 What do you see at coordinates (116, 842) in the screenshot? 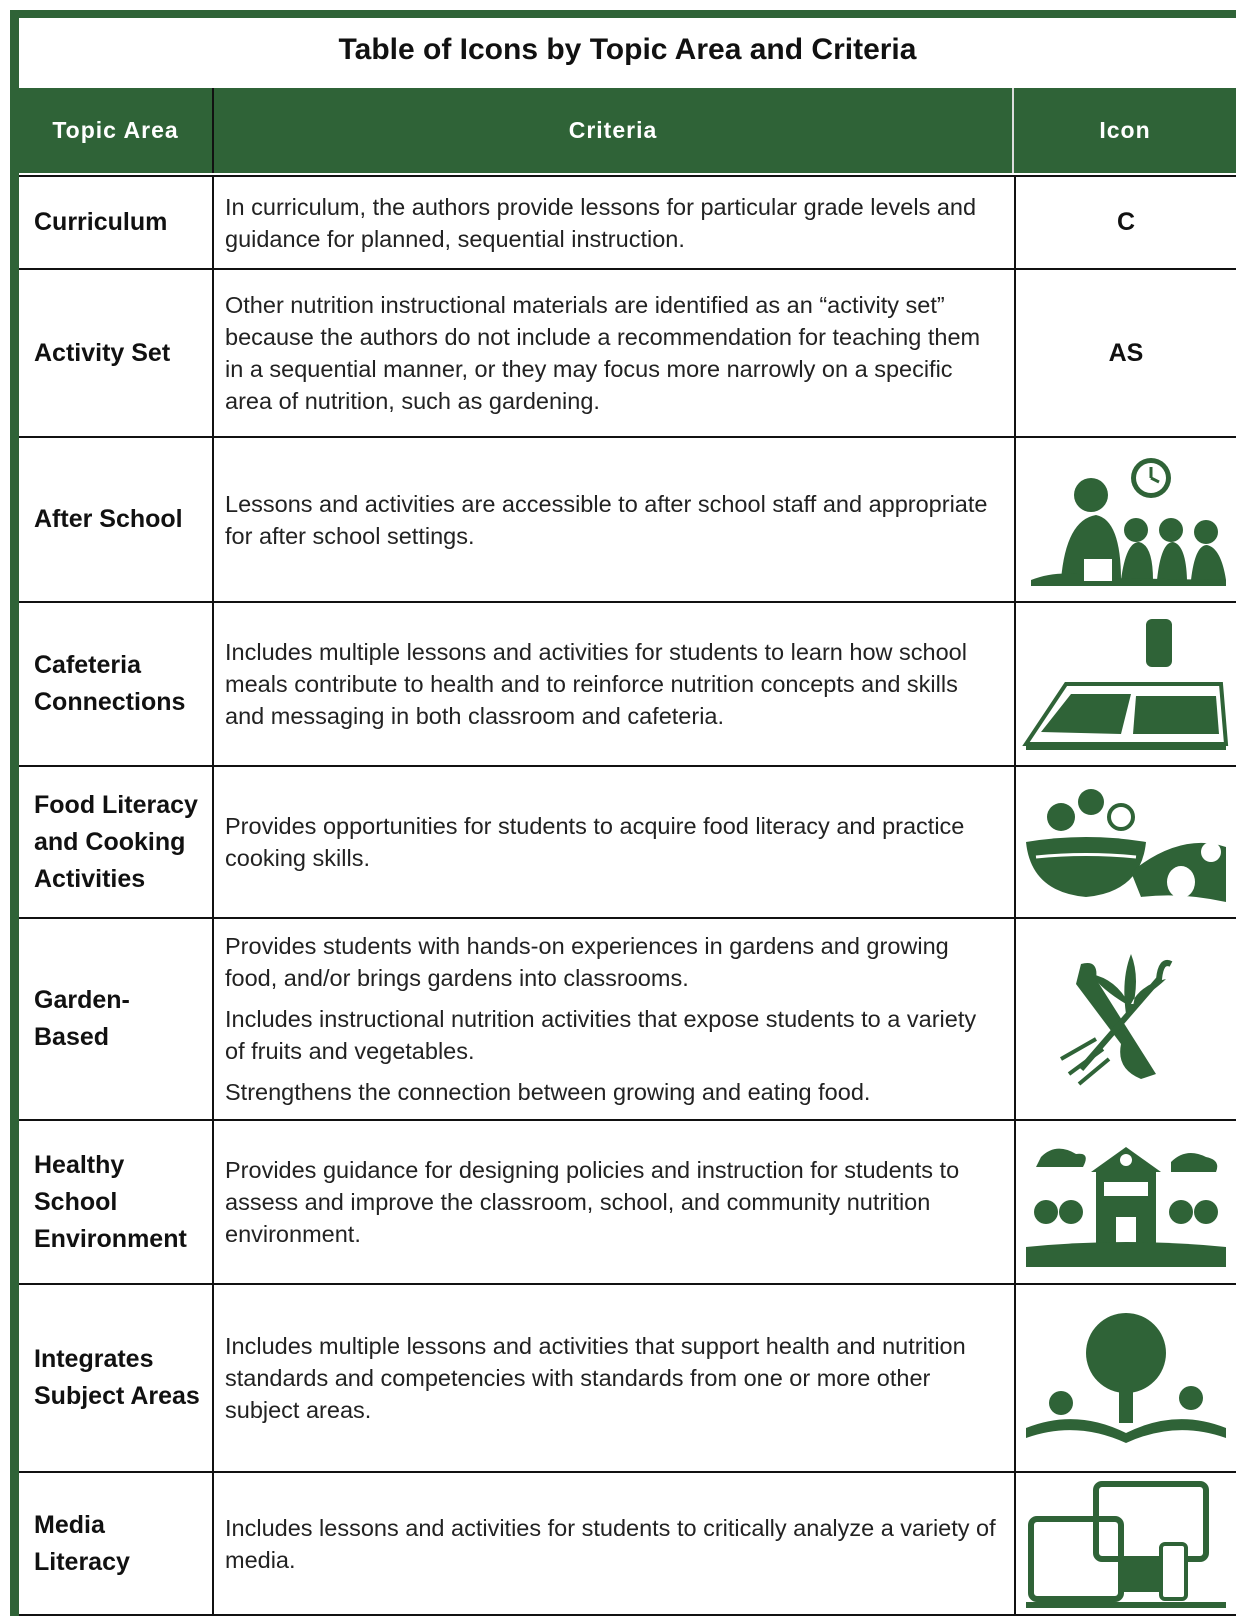
I see `topic-cell: Food Literacy and Cooking Activities` at bounding box center [116, 842].